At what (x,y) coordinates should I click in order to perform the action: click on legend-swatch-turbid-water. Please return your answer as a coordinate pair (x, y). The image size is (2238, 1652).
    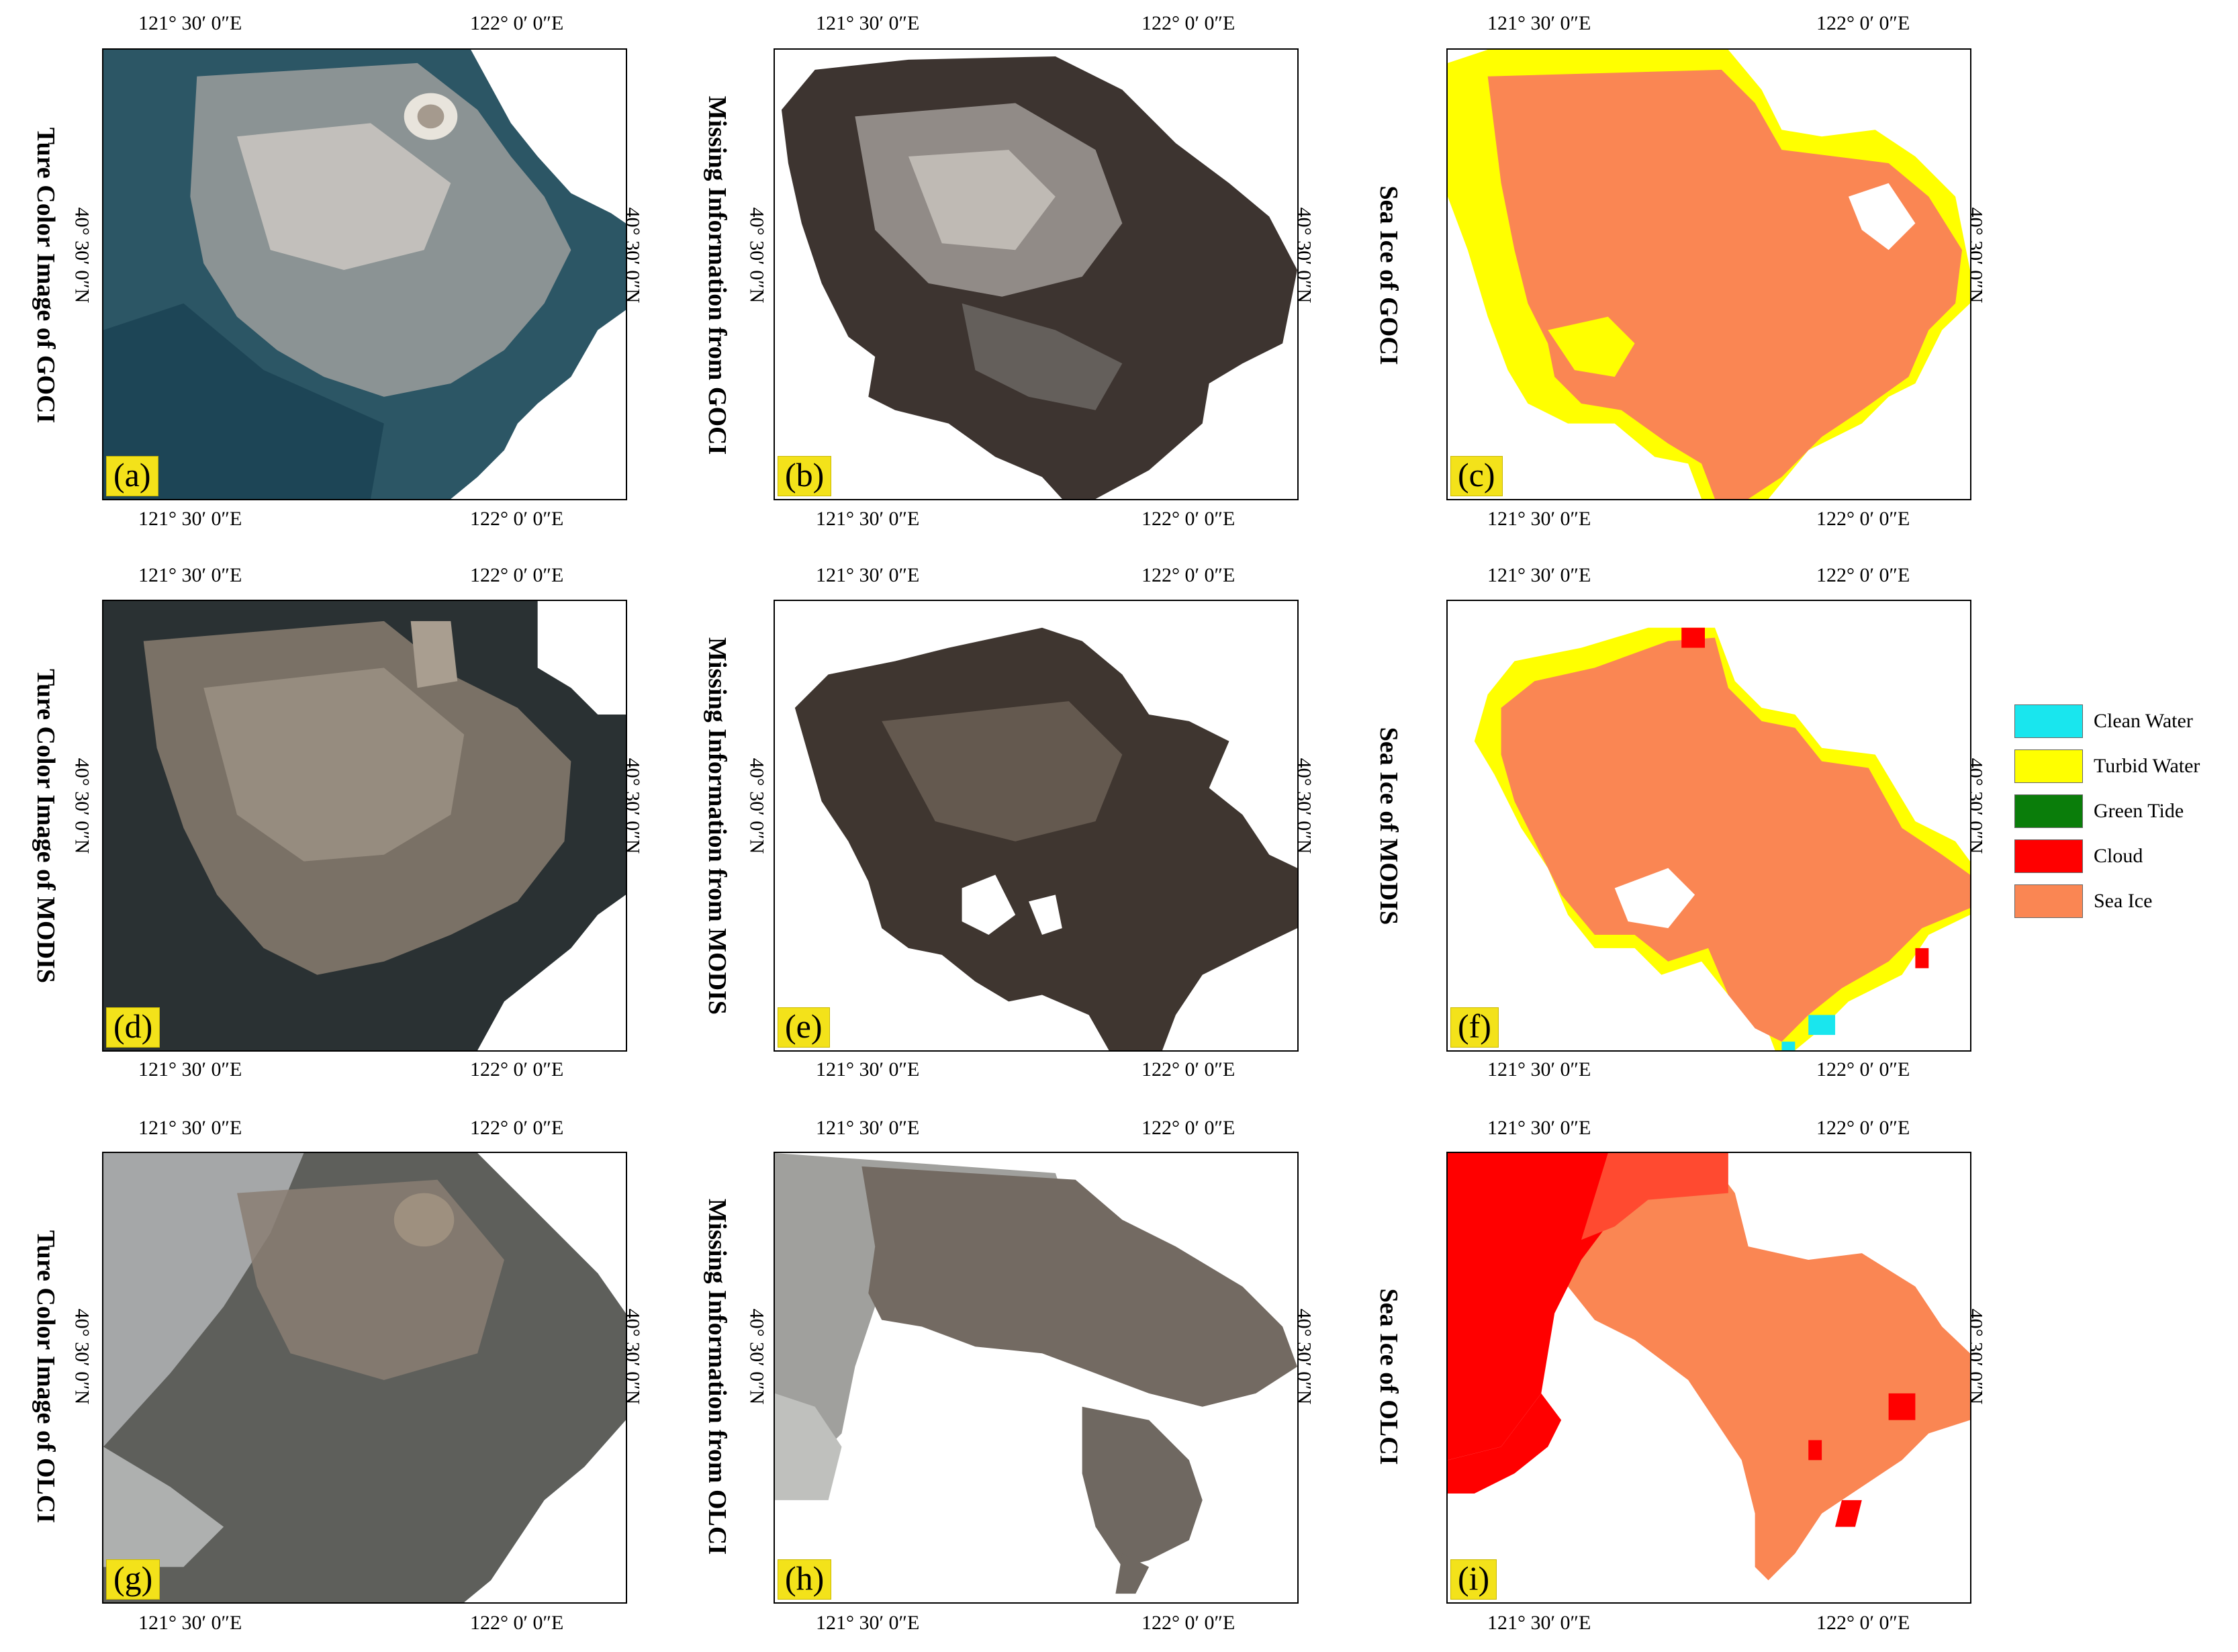
    Looking at the image, I should click on (2048, 766).